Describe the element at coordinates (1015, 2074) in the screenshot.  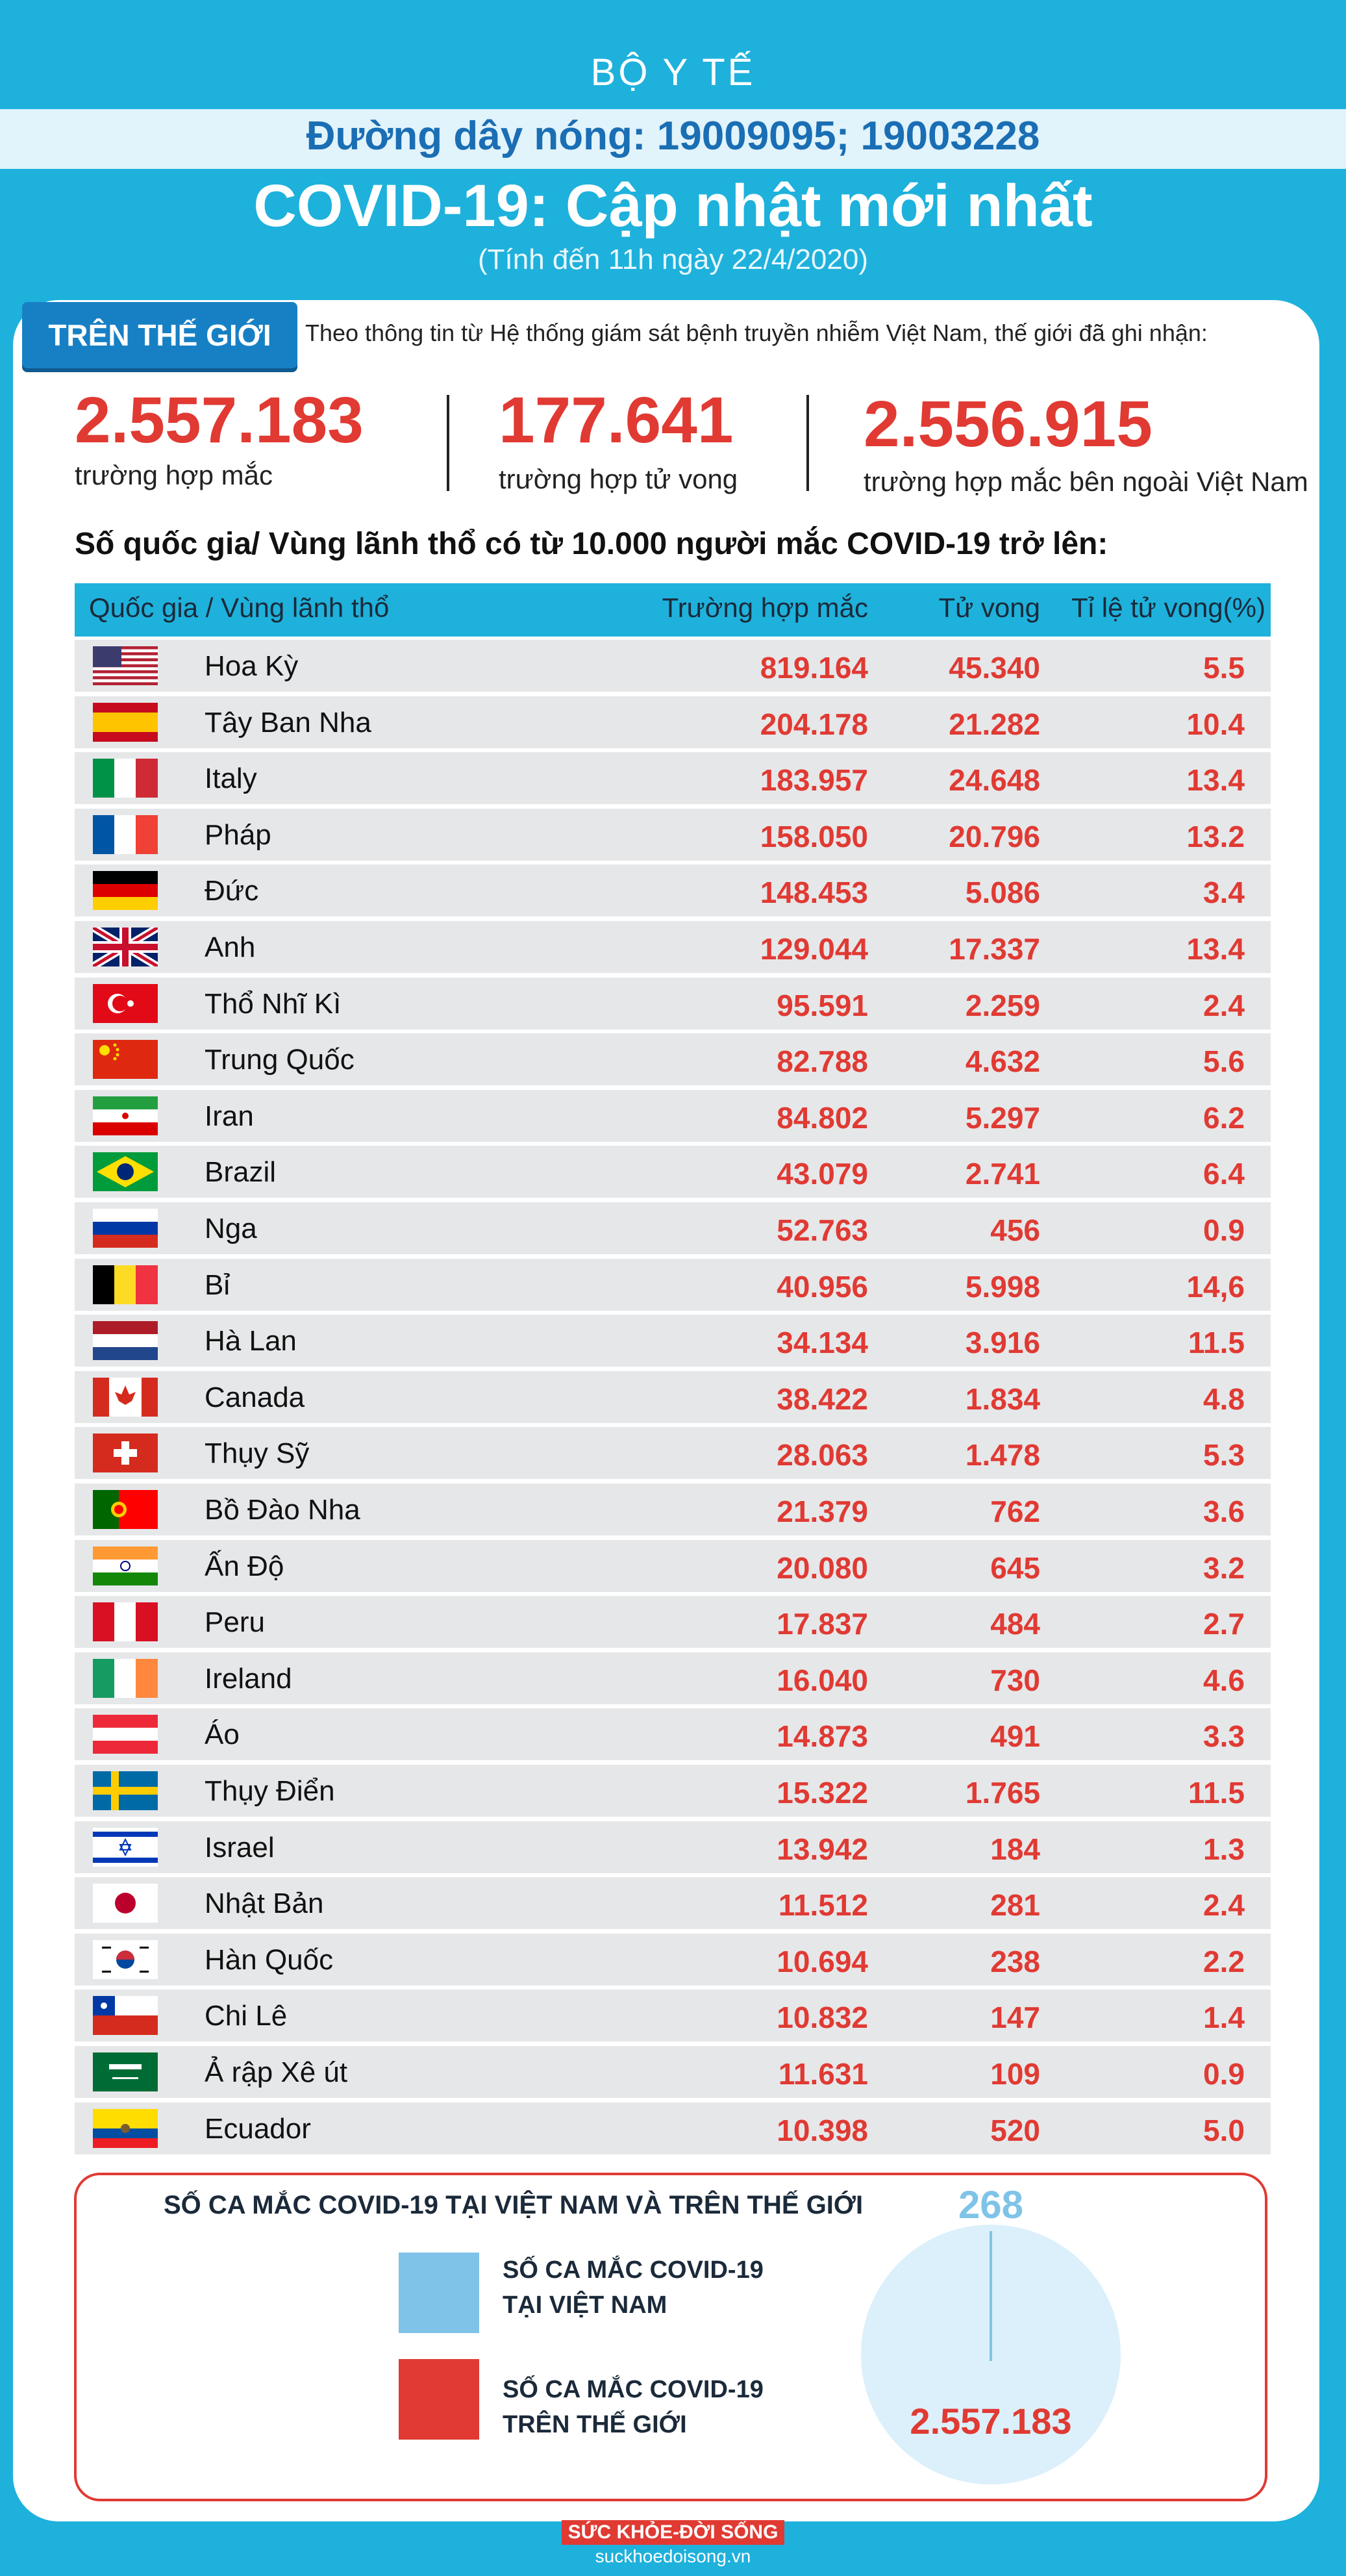
I see `deaths-value: 109` at that location.